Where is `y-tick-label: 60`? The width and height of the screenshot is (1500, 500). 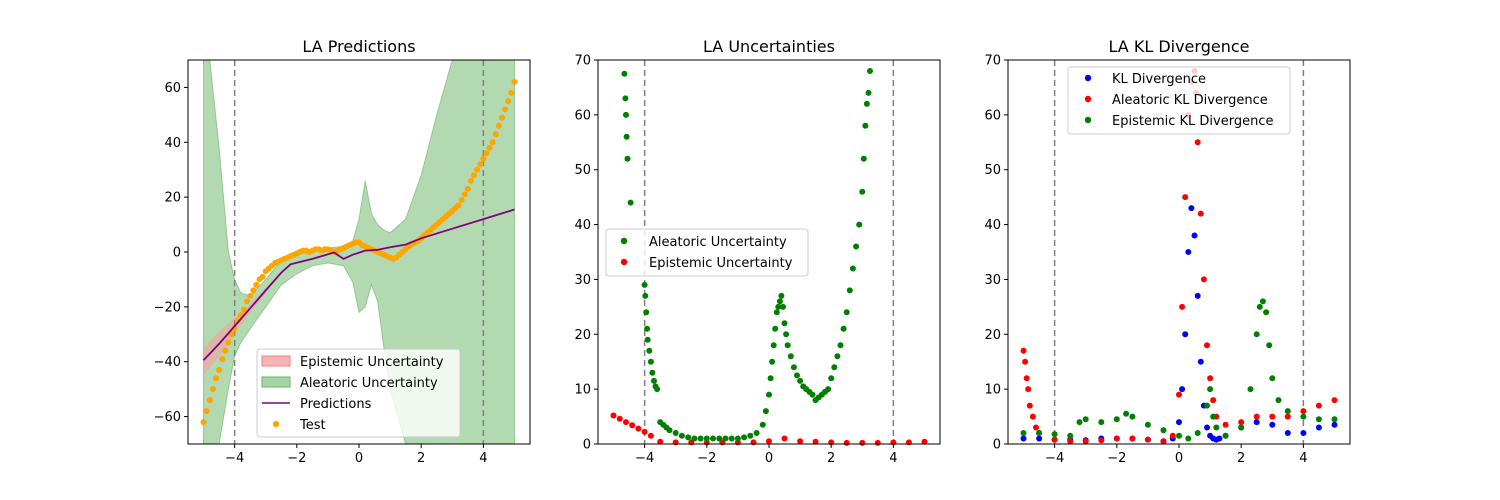 y-tick-label: 60 is located at coordinates (992, 115).